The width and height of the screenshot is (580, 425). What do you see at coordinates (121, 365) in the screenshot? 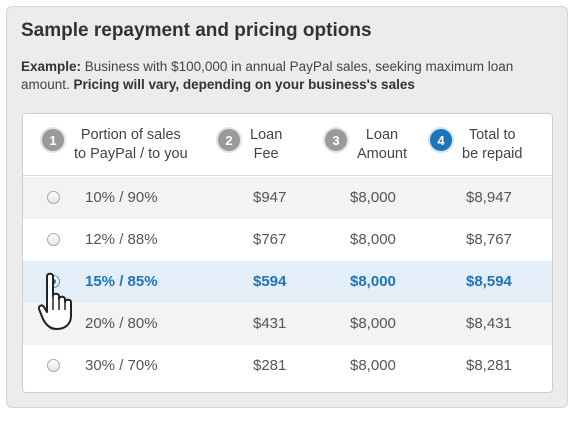
I see `portion-cell: 30% / 70%` at bounding box center [121, 365].